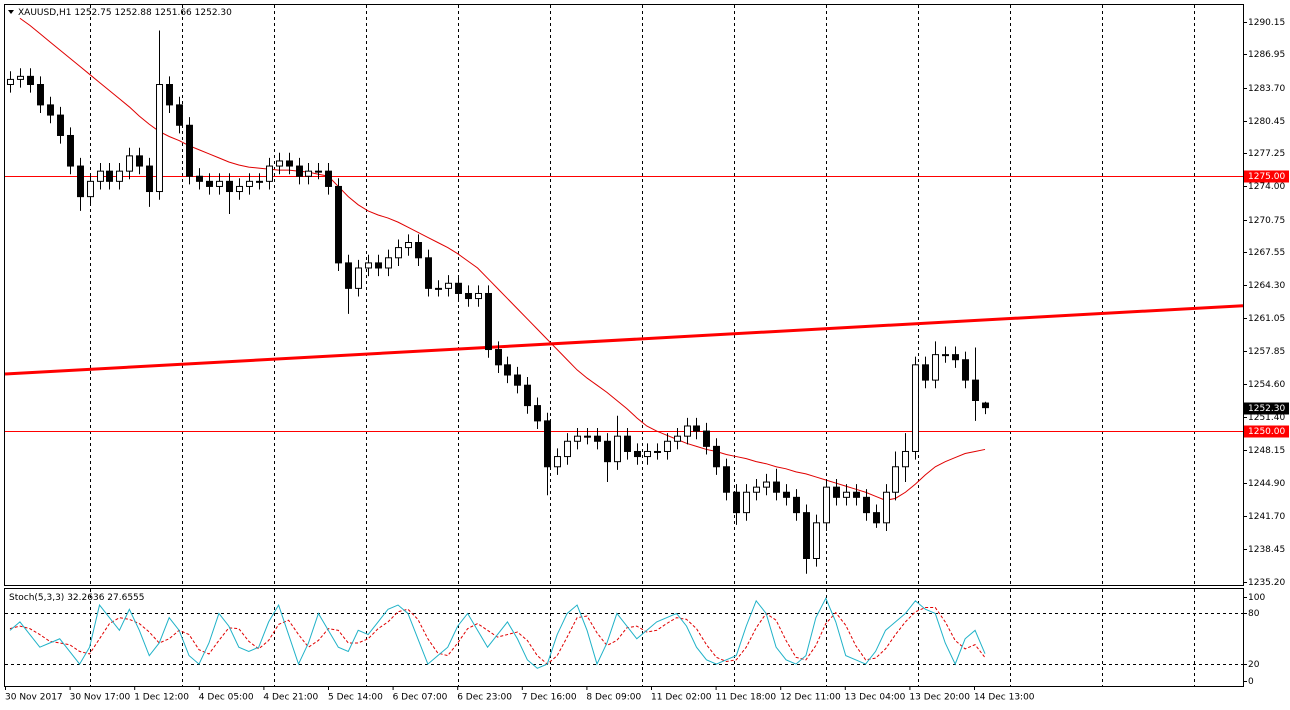  Describe the element at coordinates (45, 13) in the screenshot. I see `symbol: XAUUSD,H1` at that location.